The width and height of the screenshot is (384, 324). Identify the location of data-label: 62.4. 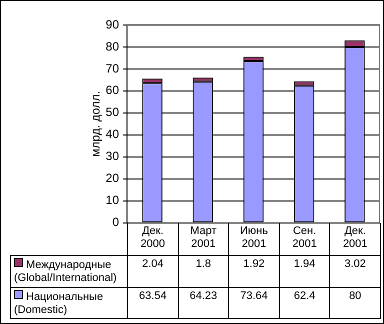
(304, 303).